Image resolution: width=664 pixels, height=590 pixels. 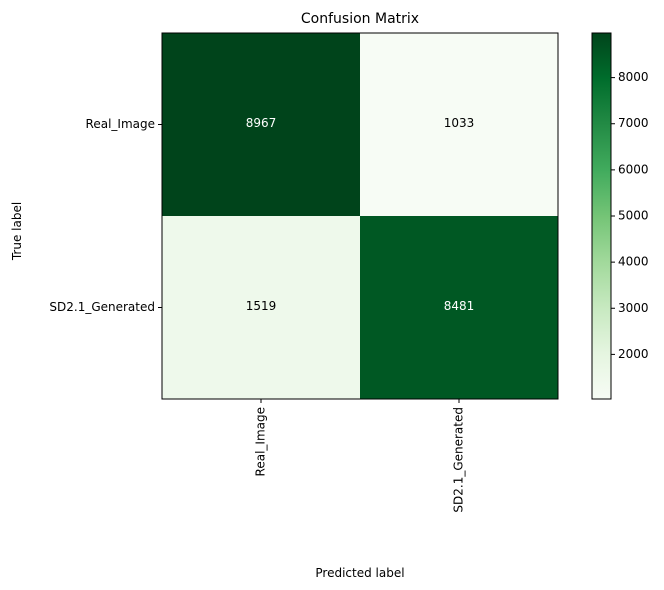 I want to click on cell-value-label: 8481, so click(x=459, y=306).